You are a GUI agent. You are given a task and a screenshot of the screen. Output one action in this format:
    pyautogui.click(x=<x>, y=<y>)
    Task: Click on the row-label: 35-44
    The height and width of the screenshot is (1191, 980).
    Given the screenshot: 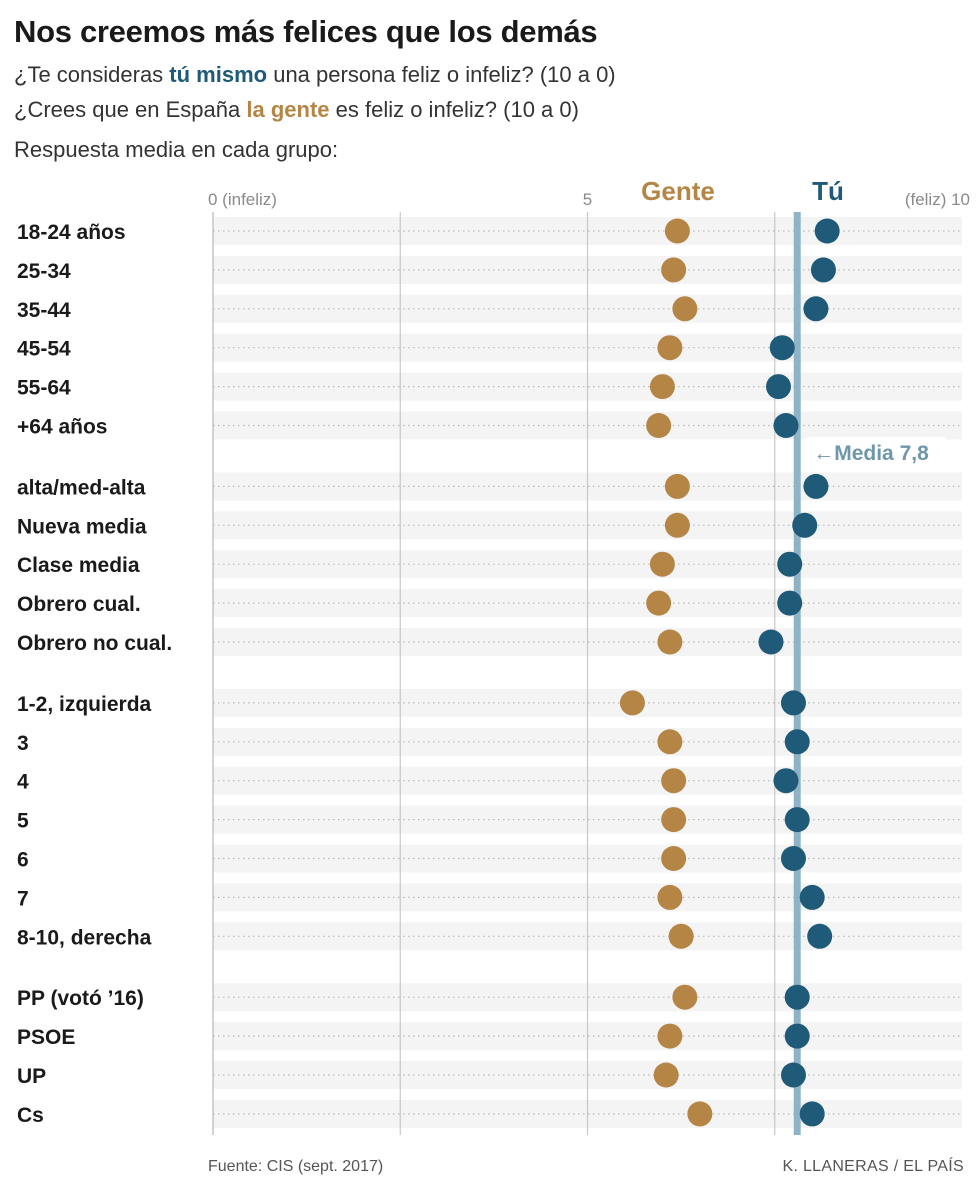 What is the action you would take?
    pyautogui.click(x=44, y=310)
    